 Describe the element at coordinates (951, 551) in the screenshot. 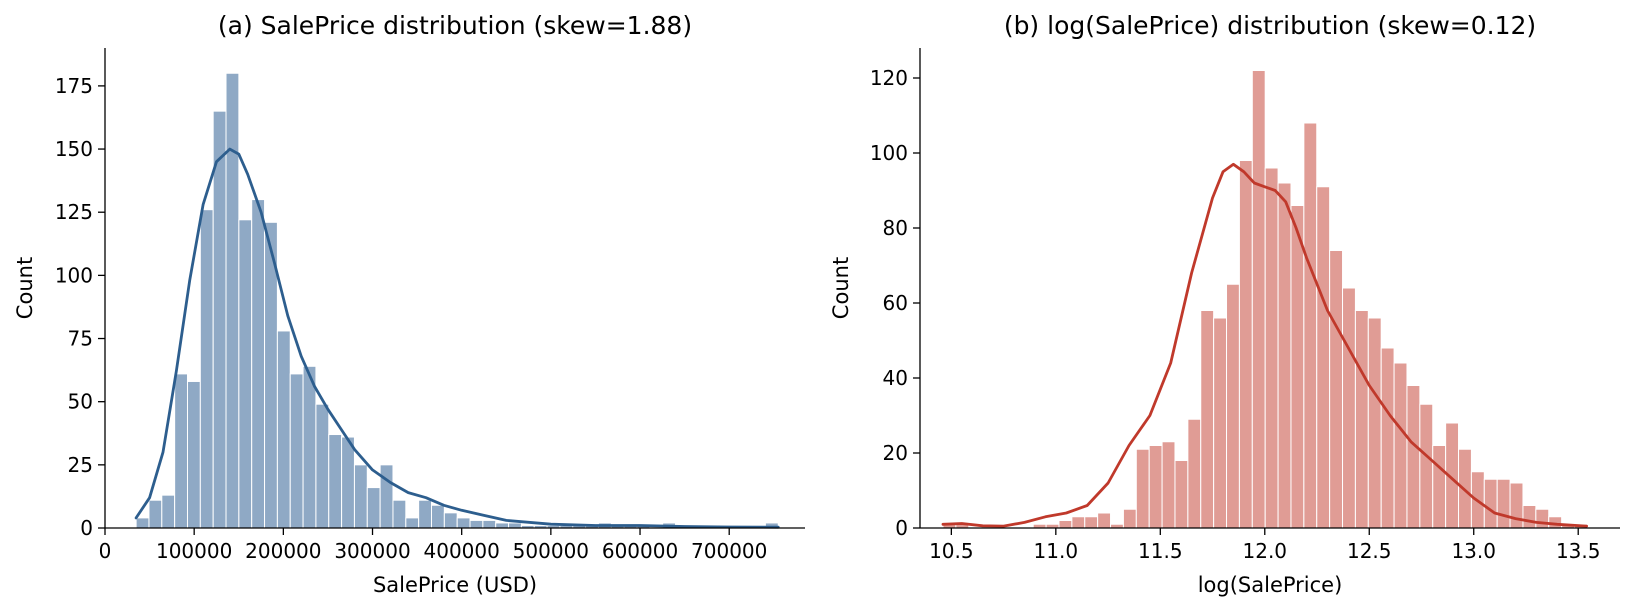

I see `x-tick-label: 10.5` at that location.